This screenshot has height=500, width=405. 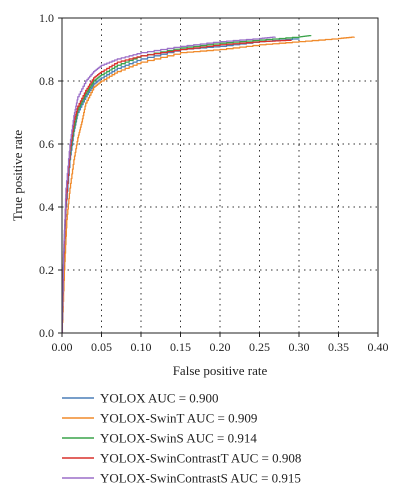 What do you see at coordinates (46, 333) in the screenshot?
I see `y-tick-label: 0.0` at bounding box center [46, 333].